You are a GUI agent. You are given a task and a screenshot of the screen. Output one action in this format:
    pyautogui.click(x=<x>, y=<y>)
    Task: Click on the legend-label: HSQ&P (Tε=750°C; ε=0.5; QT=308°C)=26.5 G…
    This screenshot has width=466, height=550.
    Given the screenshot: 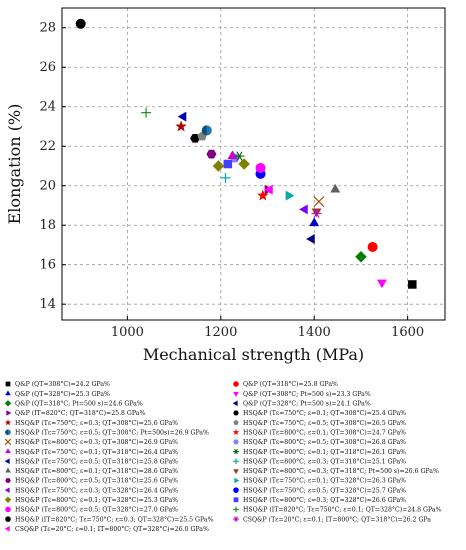 What is the action you would take?
    pyautogui.click(x=324, y=423)
    